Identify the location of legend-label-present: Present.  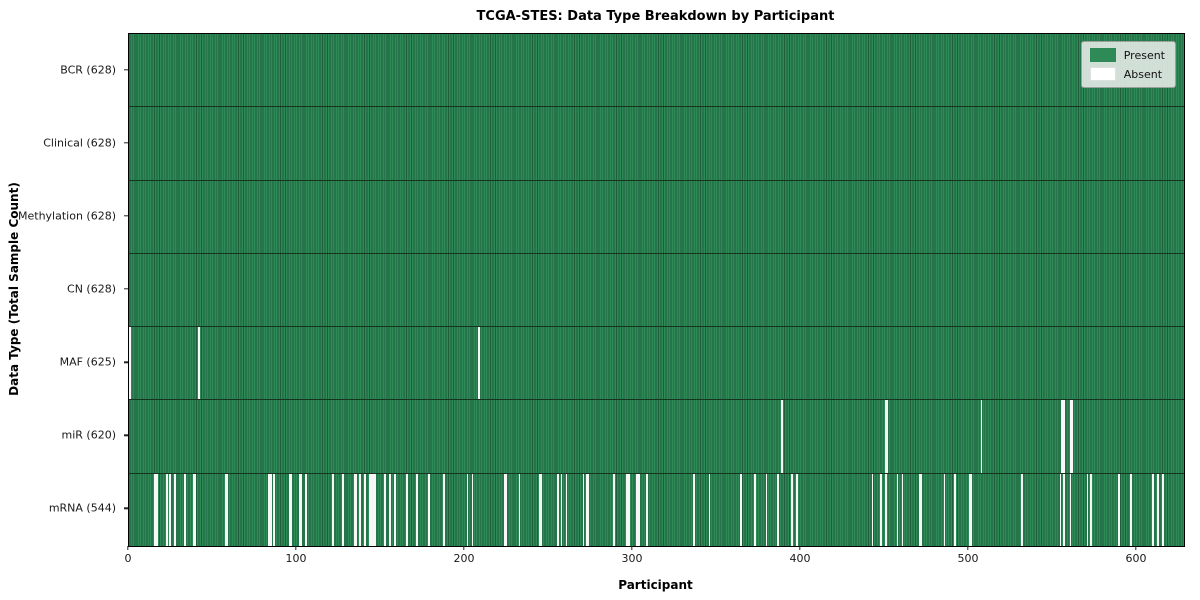
(1144, 55).